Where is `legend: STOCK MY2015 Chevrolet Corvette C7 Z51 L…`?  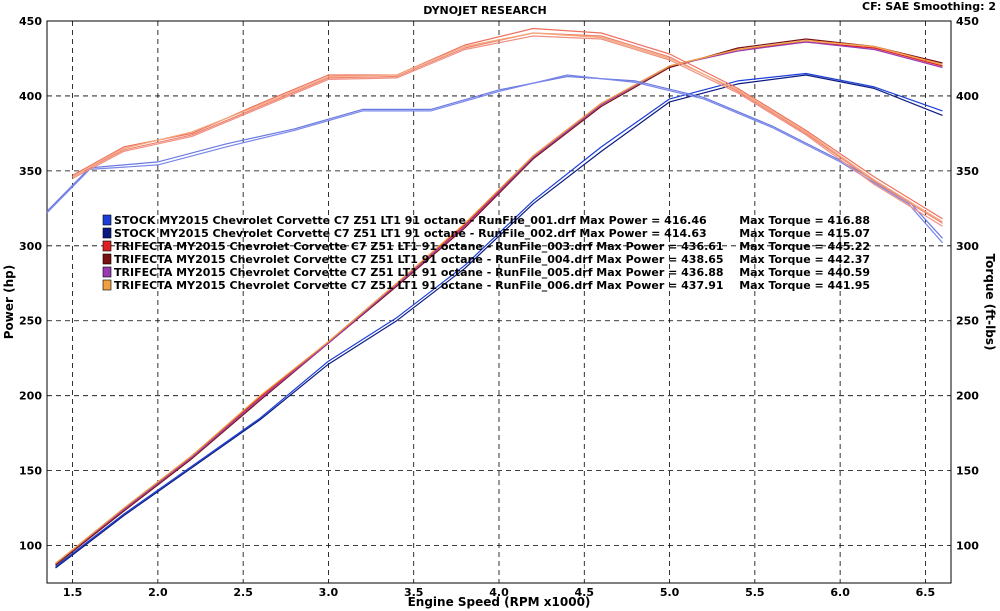 legend: STOCK MY2015 Chevrolet Corvette C7 Z51 L… is located at coordinates (486, 253).